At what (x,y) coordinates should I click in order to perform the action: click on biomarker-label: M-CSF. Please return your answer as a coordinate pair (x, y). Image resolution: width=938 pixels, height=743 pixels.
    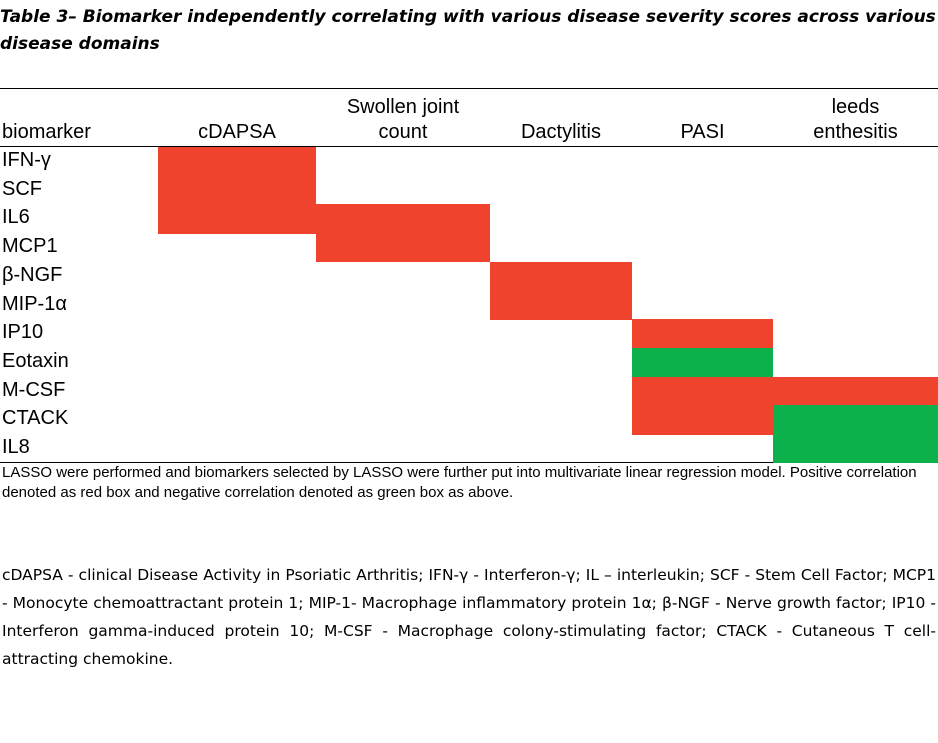
    Looking at the image, I should click on (34, 389).